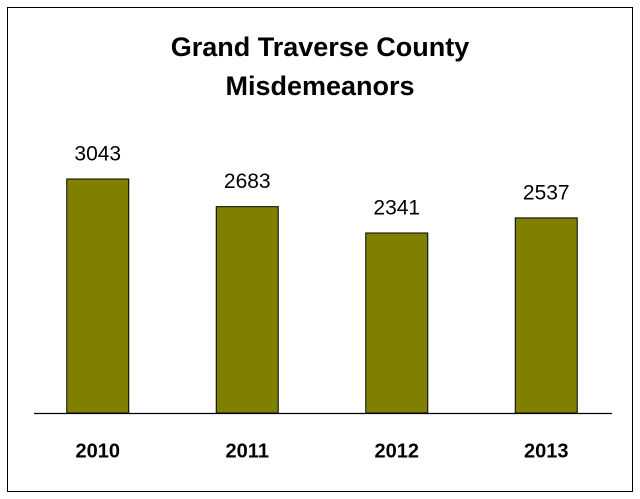 The height and width of the screenshot is (499, 640). I want to click on x-tick-label: 2012, so click(397, 451).